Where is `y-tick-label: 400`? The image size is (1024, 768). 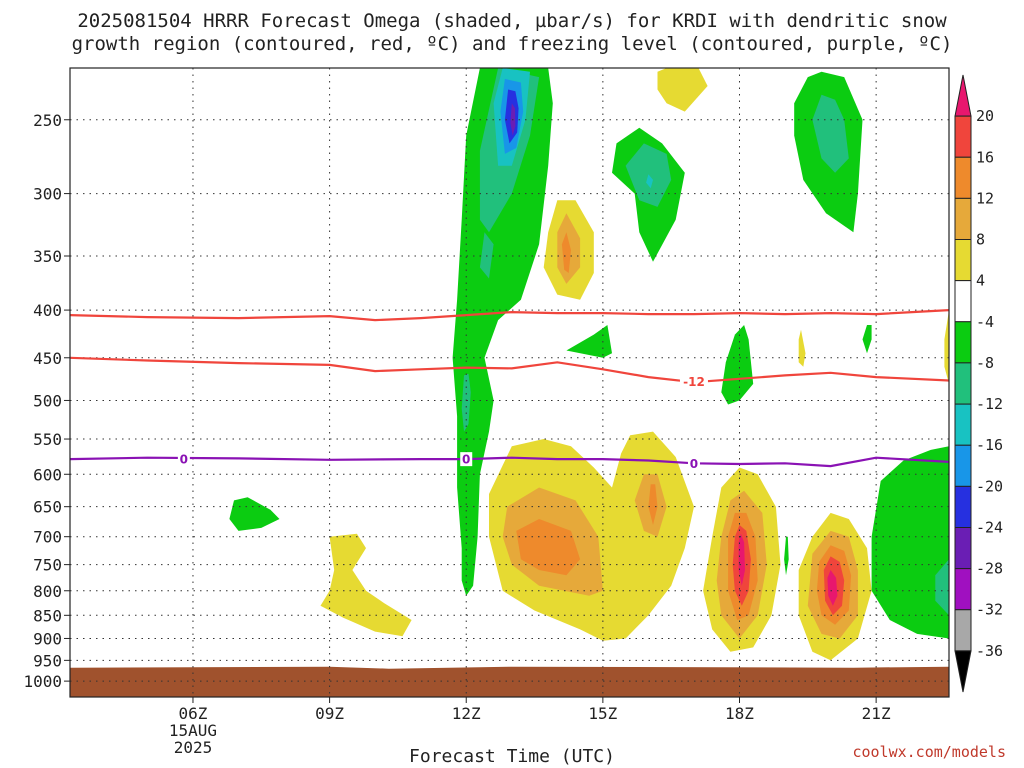
y-tick-label: 400 is located at coordinates (47, 310).